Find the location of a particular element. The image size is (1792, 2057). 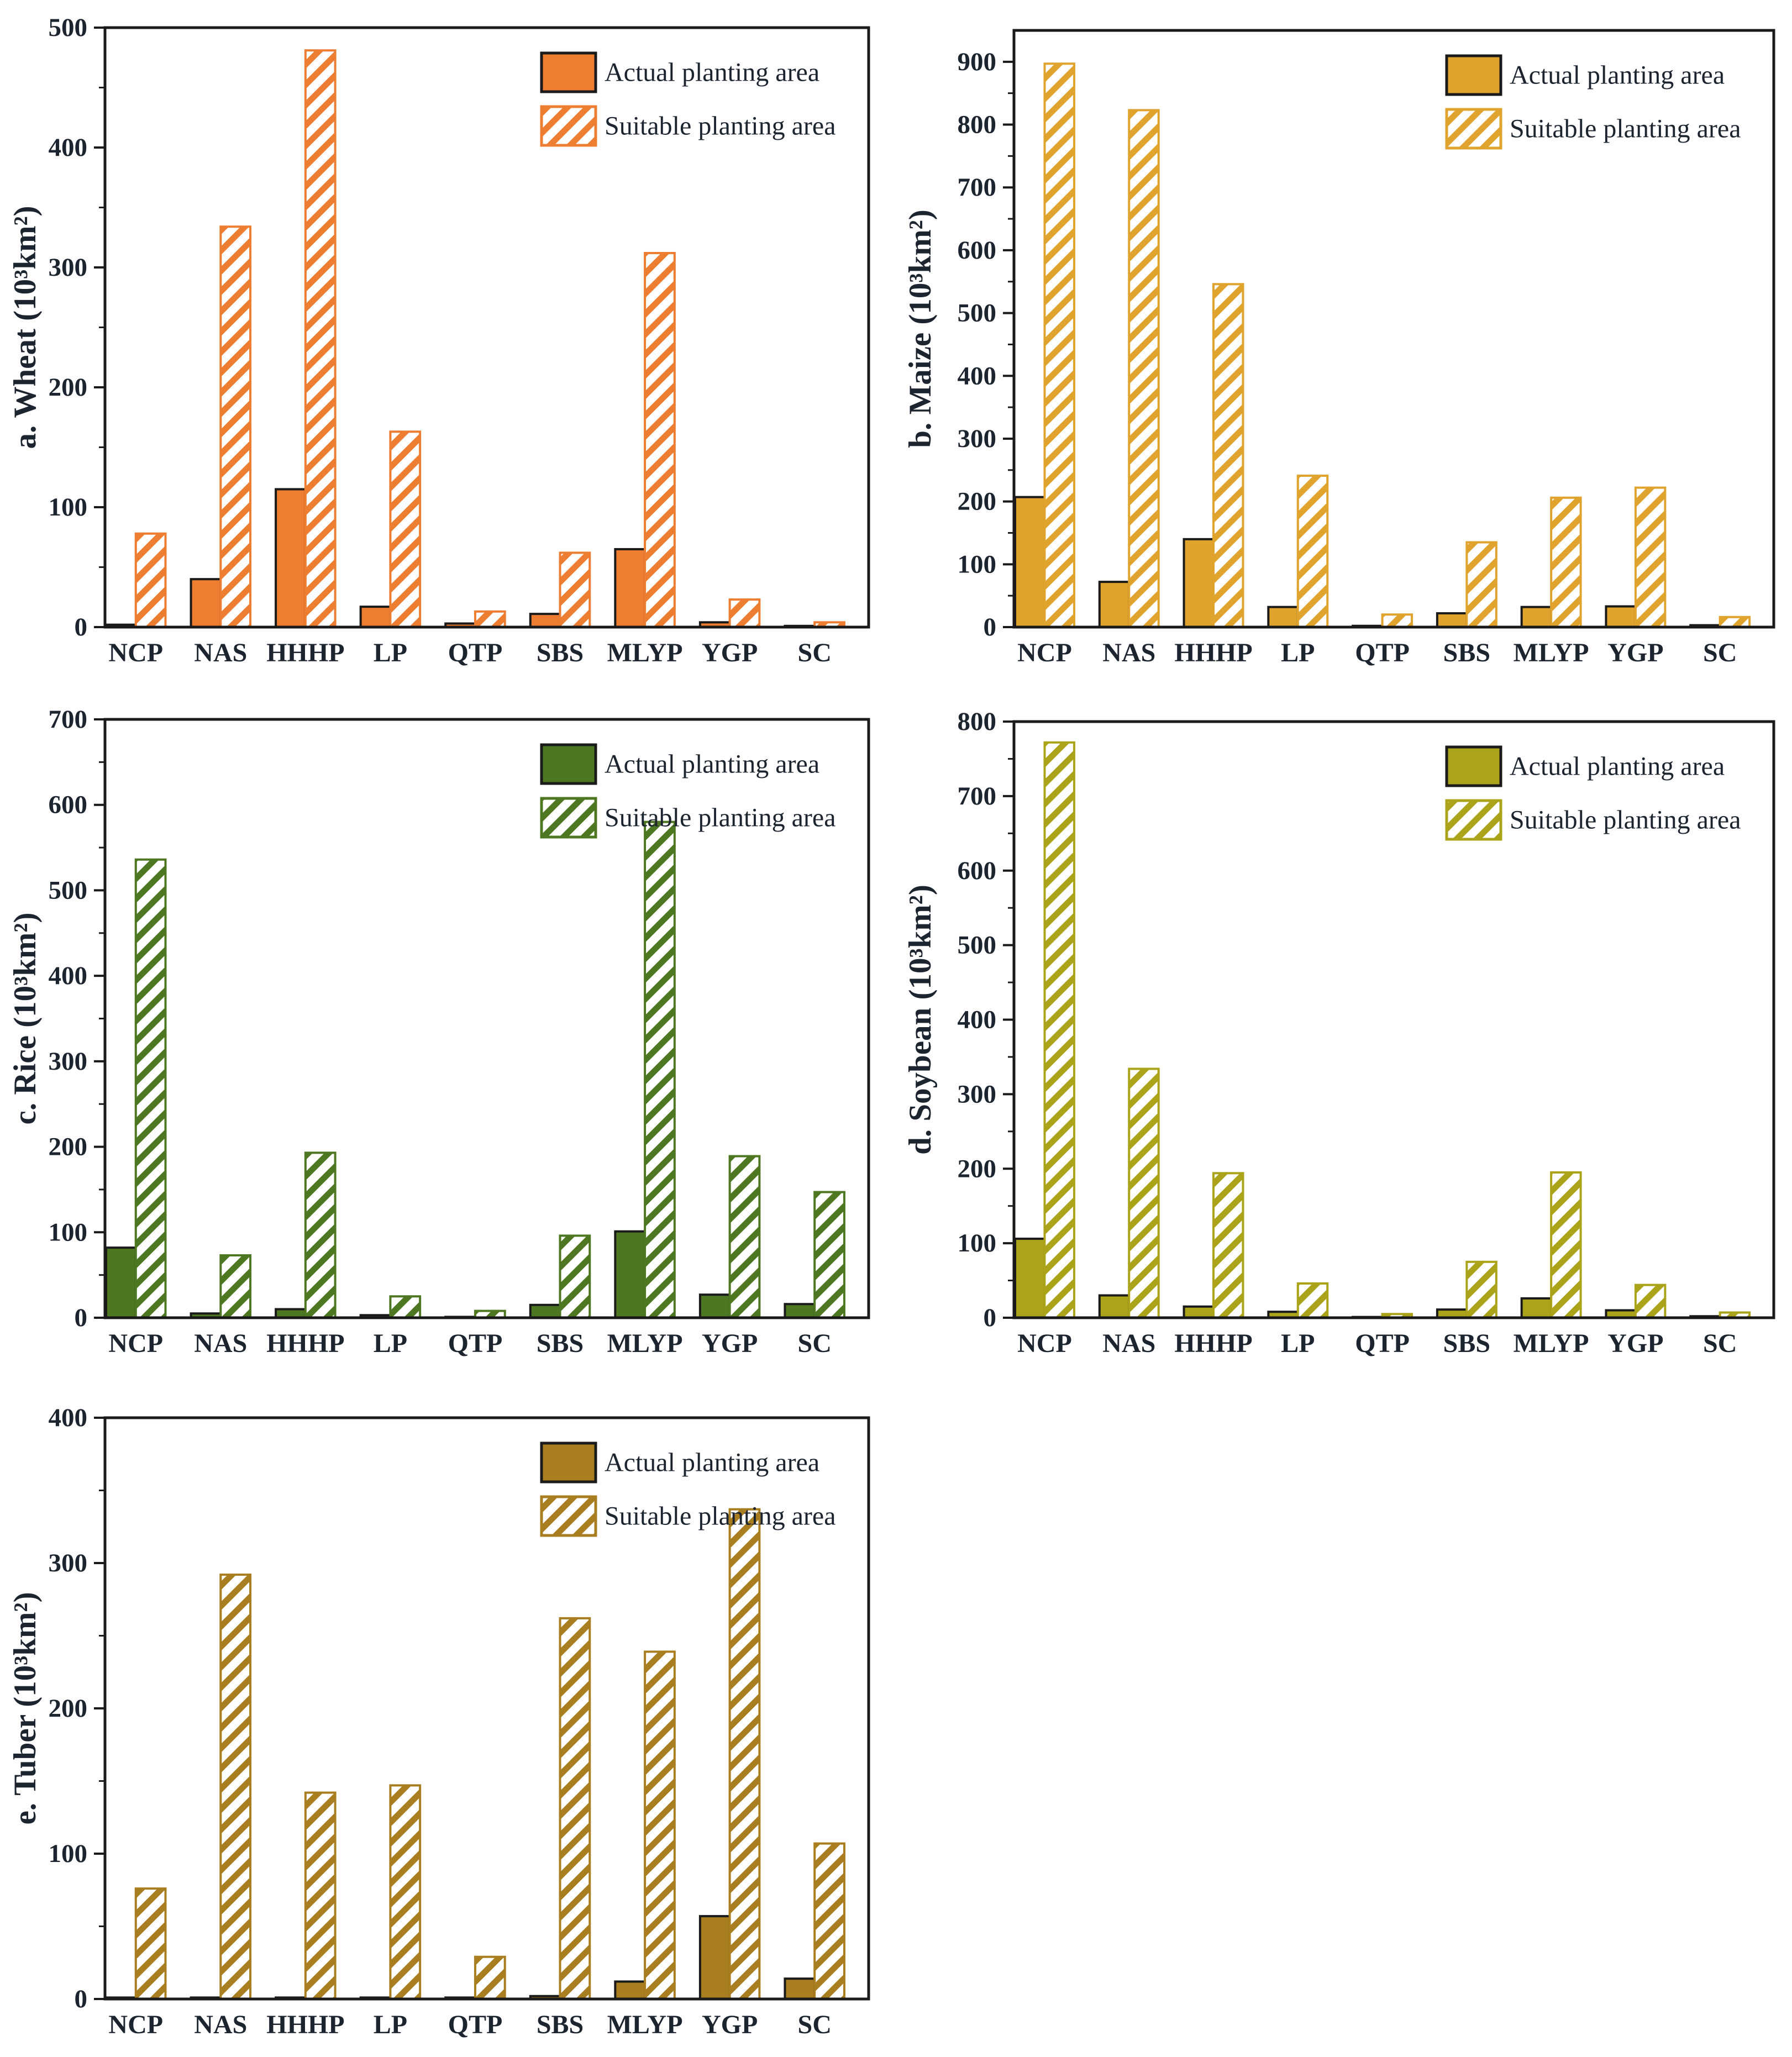

y-axis-title: e. Tuber (10³km²) is located at coordinates (25, 1708).